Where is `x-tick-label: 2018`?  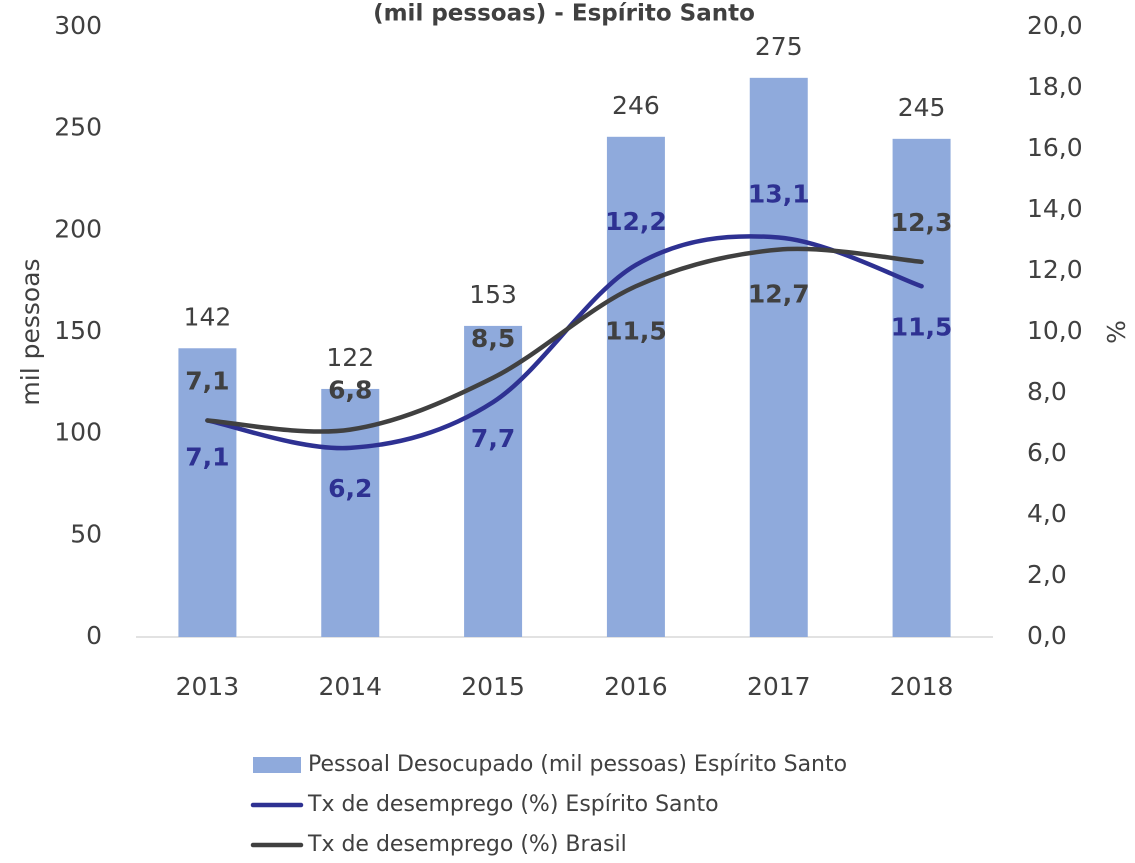
x-tick-label: 2018 is located at coordinates (922, 686).